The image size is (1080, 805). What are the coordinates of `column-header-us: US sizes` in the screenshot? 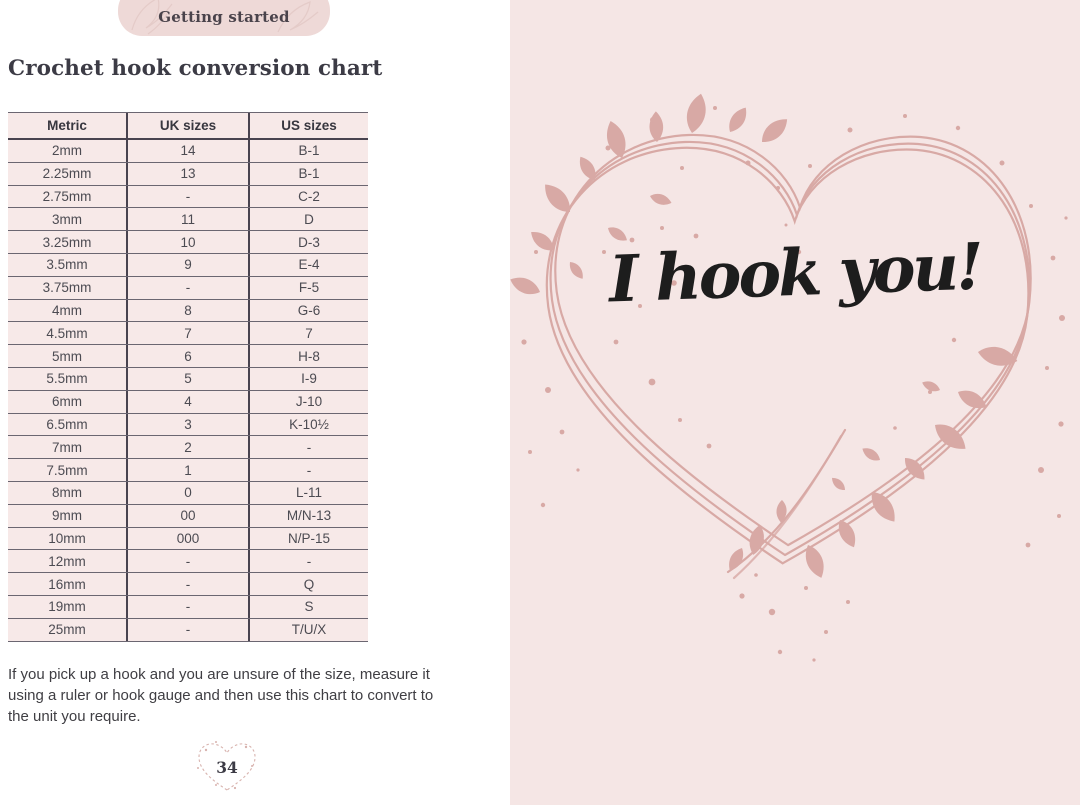 It's located at (309, 125).